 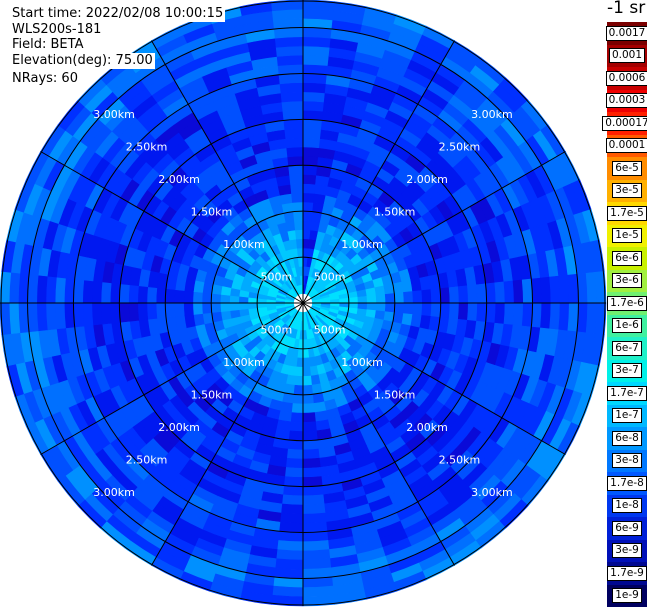 I want to click on colorbar-level: 6e-5, so click(x=627, y=168).